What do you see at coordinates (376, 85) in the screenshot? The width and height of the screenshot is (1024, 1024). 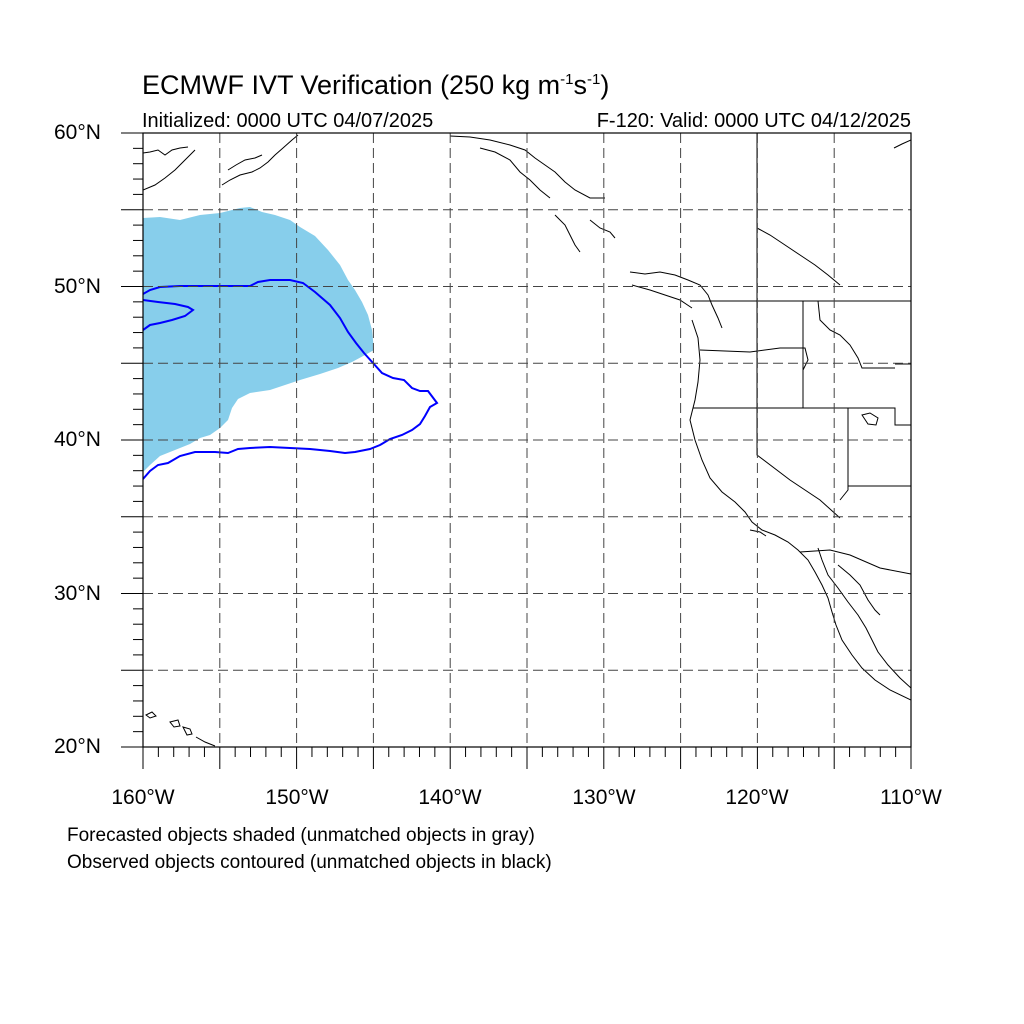 I see `map-title: ECMWF IVT Verification (250 kg m-1s-1)` at bounding box center [376, 85].